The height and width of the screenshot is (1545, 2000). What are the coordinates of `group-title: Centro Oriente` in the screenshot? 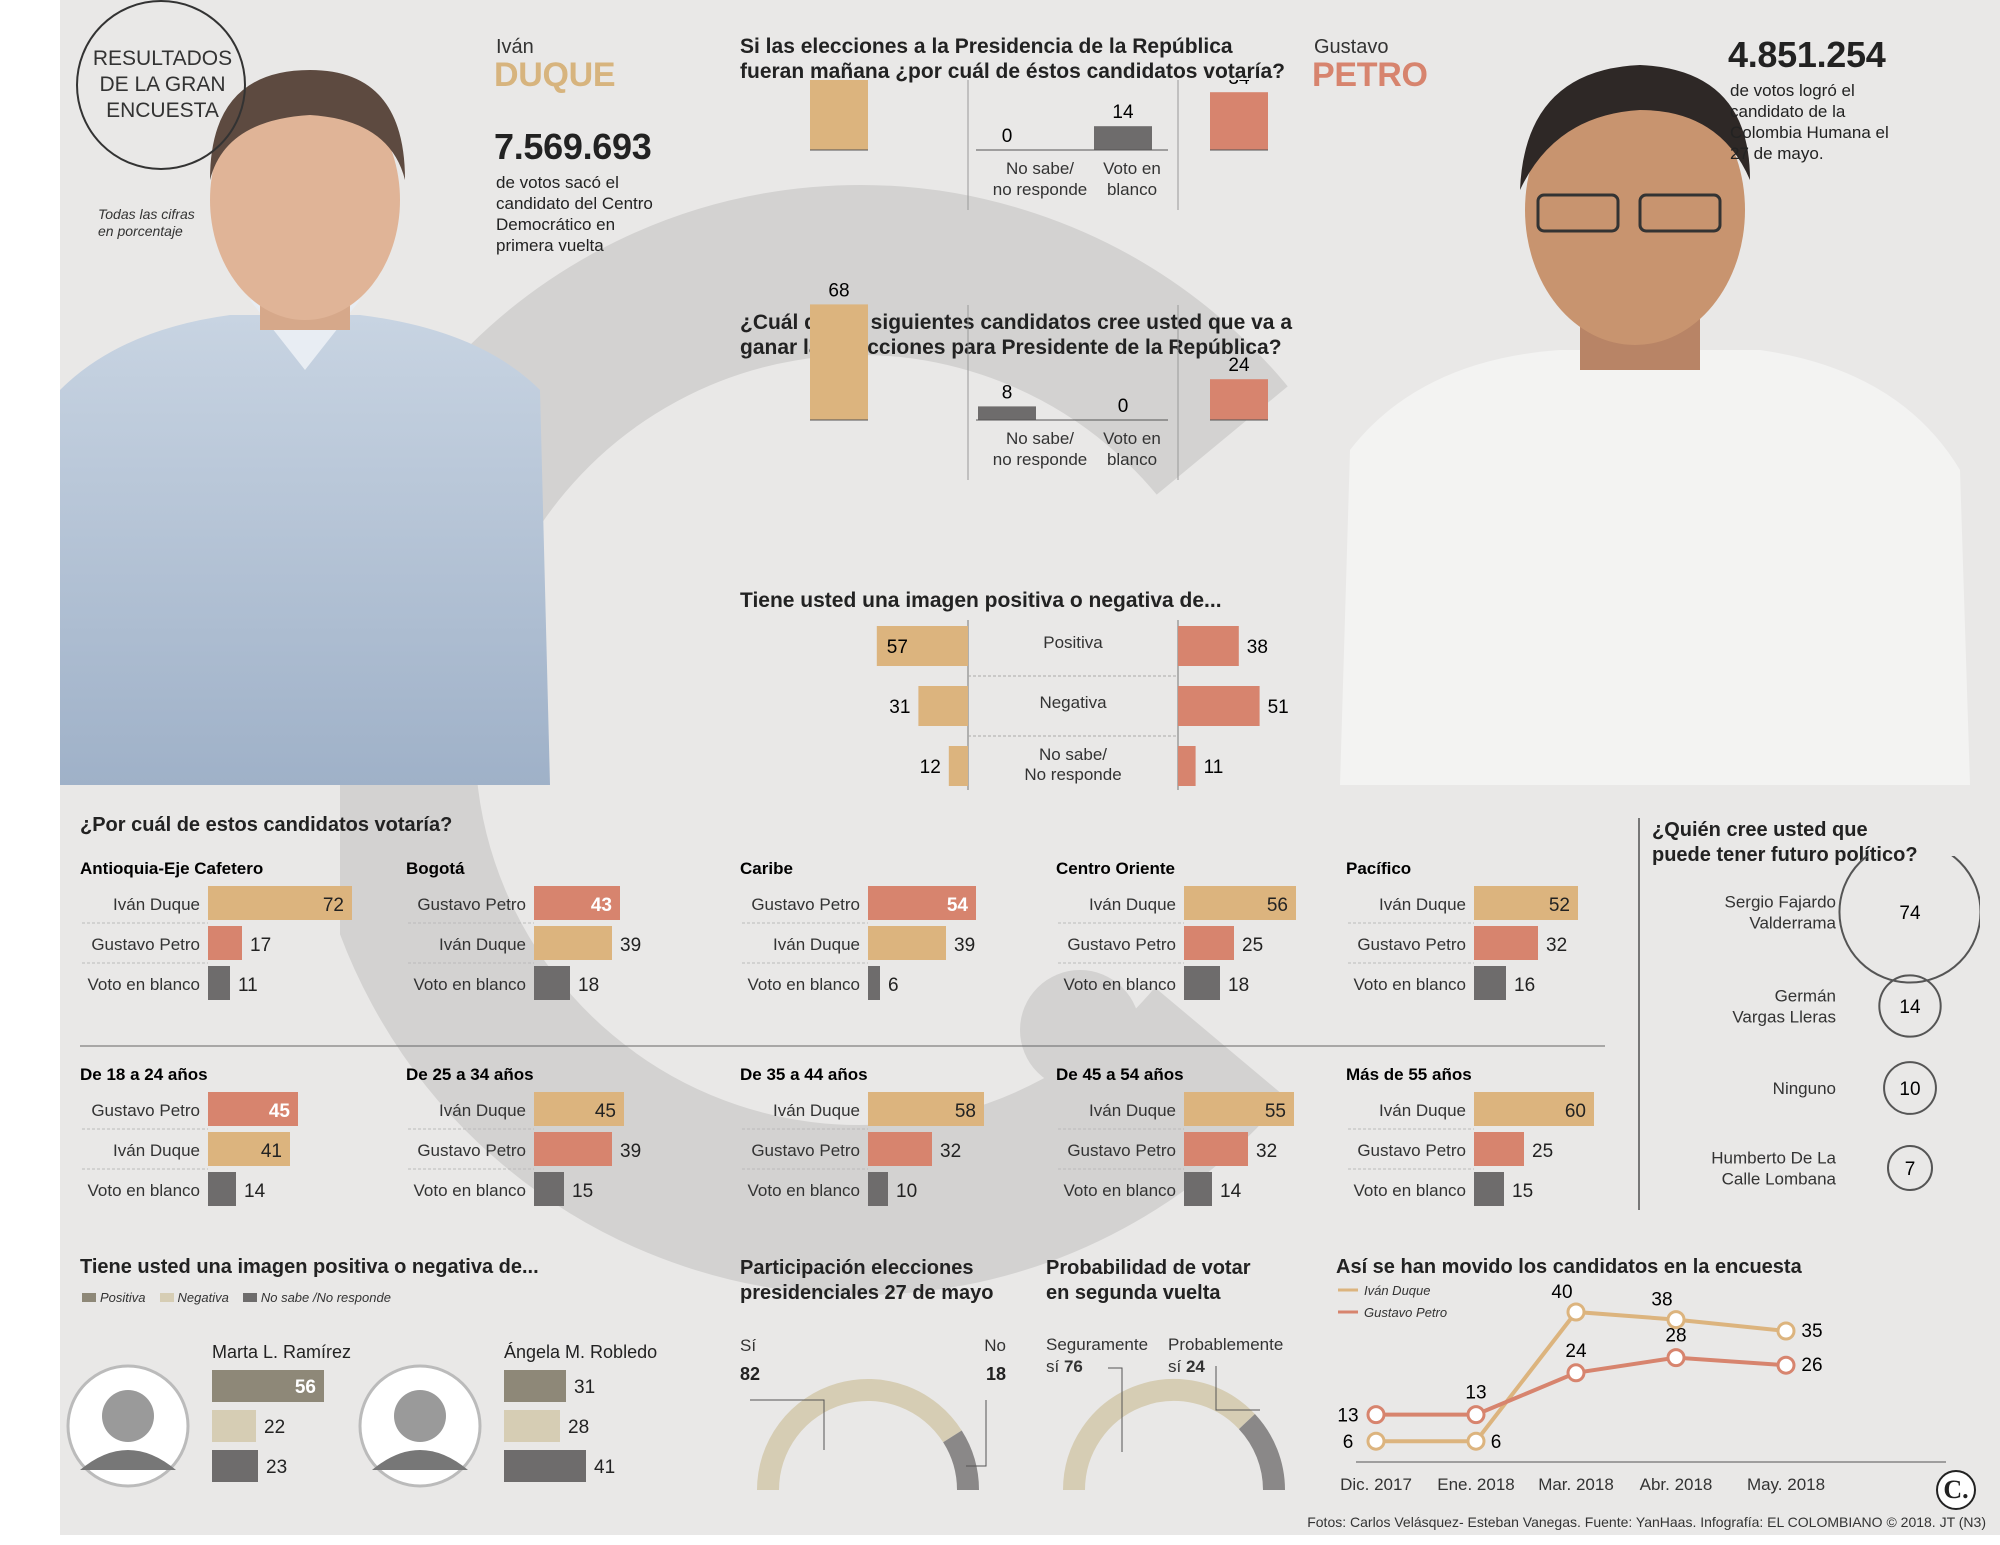 It's located at (1115, 868).